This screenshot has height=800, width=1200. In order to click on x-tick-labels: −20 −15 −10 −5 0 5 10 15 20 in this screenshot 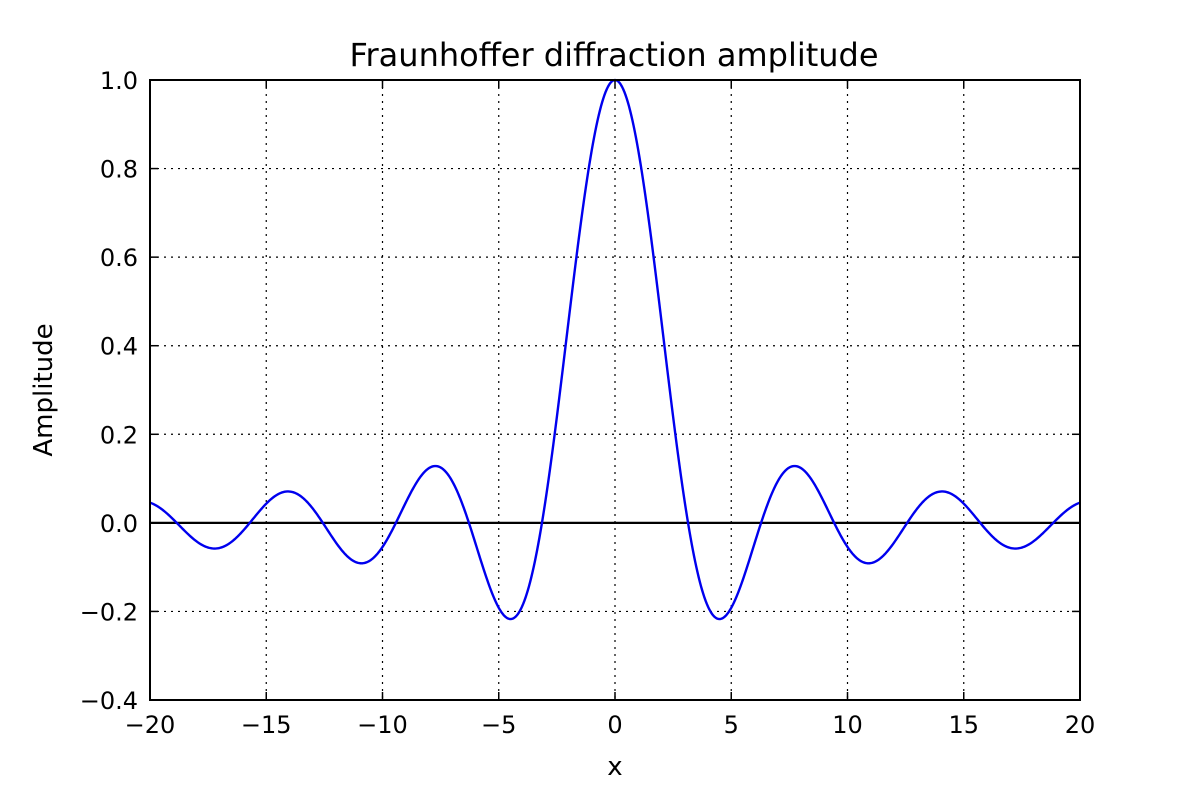, I will do `click(610, 725)`.